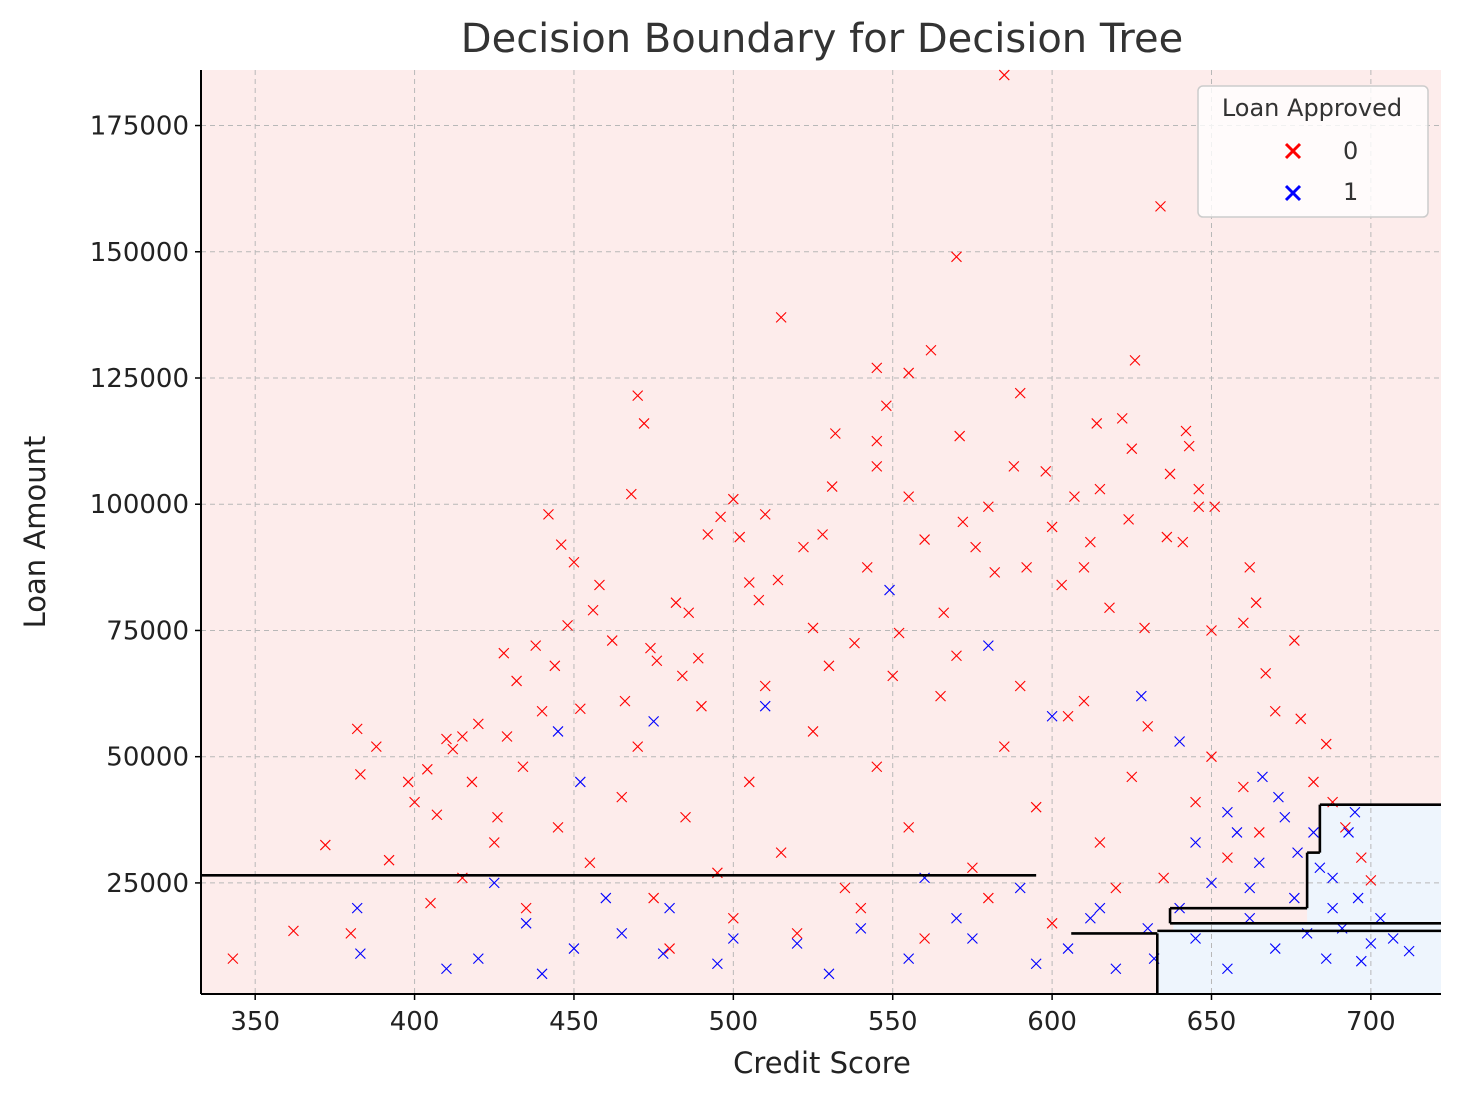 Image resolution: width=1461 pixels, height=1101 pixels. What do you see at coordinates (1350, 151) in the screenshot?
I see `legend-label-0: 0` at bounding box center [1350, 151].